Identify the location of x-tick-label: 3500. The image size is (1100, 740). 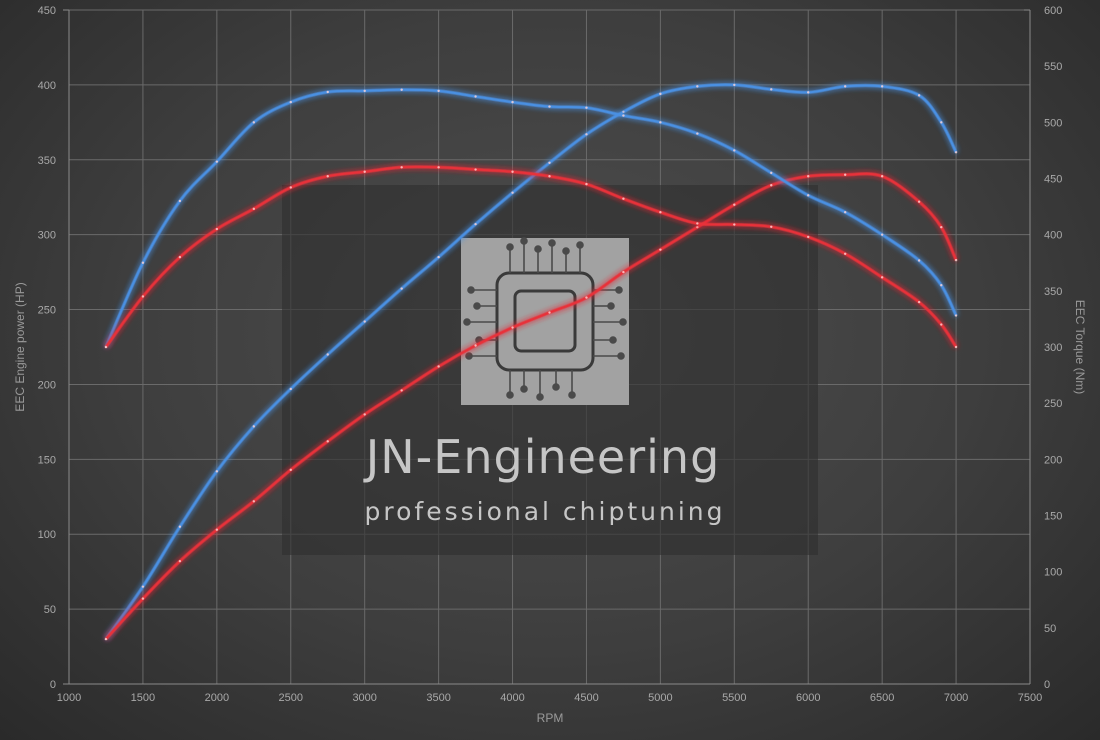
(438, 698).